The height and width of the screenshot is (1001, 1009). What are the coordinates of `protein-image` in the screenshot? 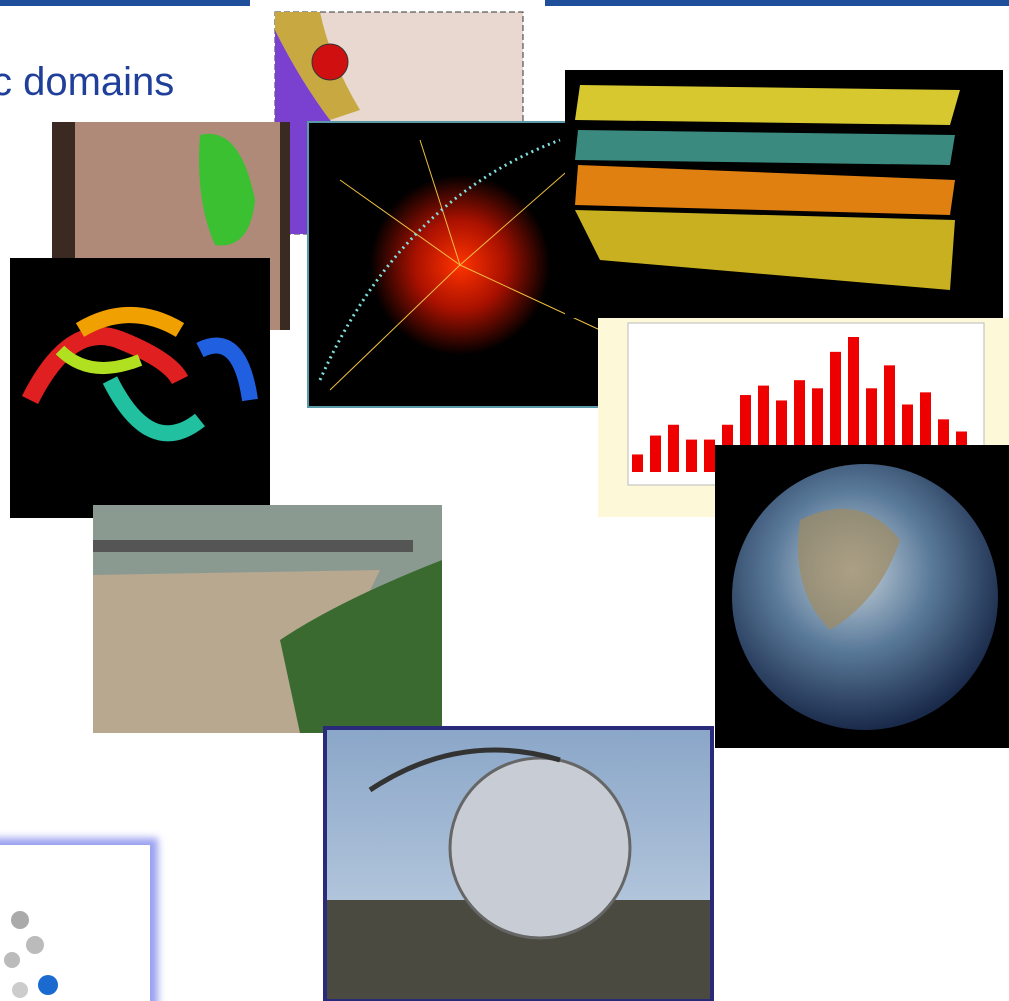 It's located at (140, 388).